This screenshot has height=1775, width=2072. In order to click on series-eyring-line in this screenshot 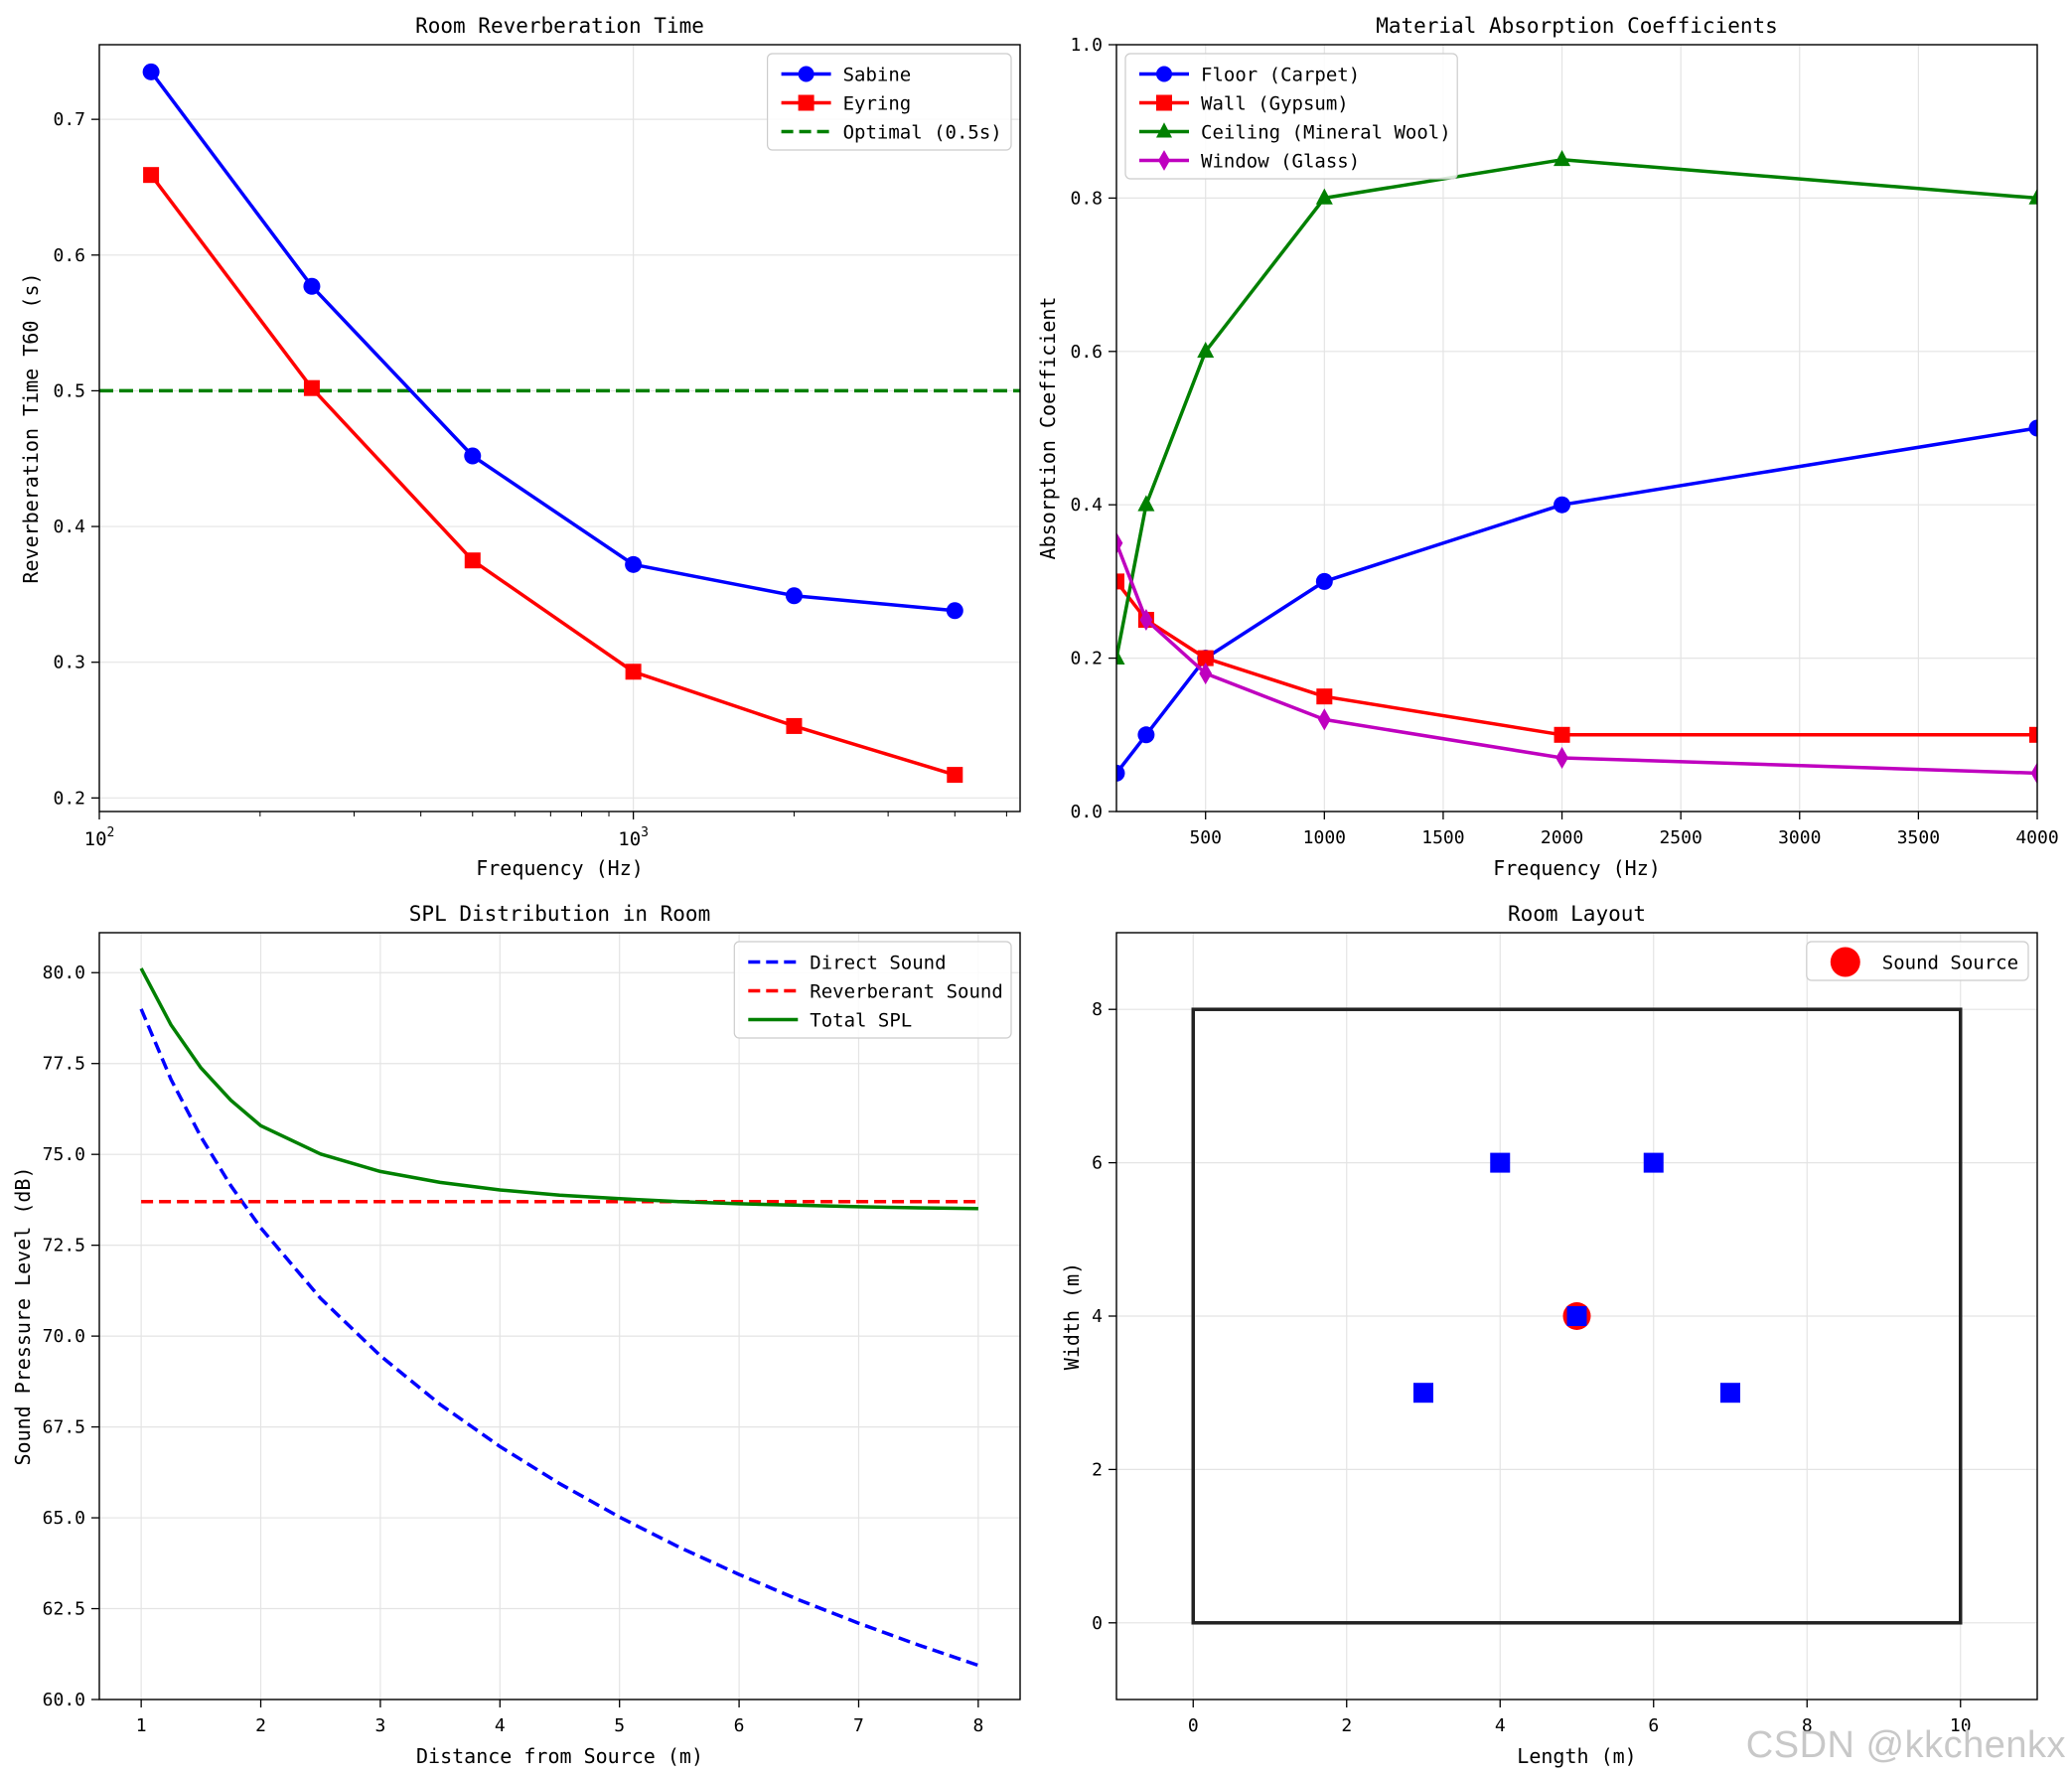, I will do `click(552, 475)`.